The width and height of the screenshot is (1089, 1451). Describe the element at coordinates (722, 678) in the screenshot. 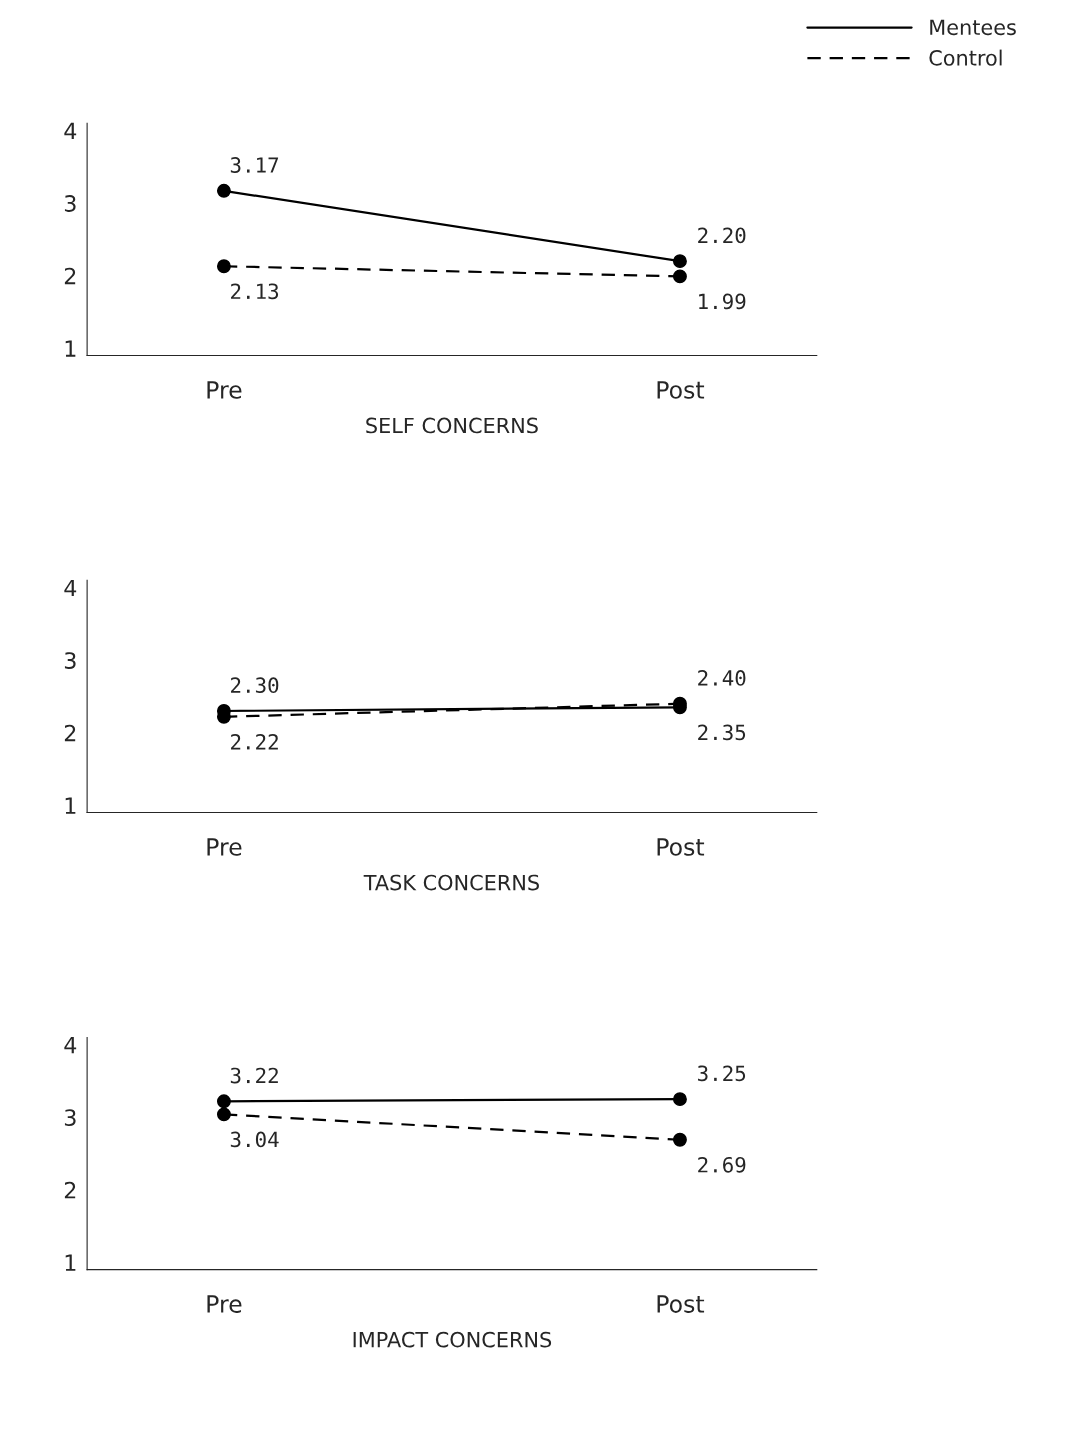

I see `data-label: 2.40` at that location.